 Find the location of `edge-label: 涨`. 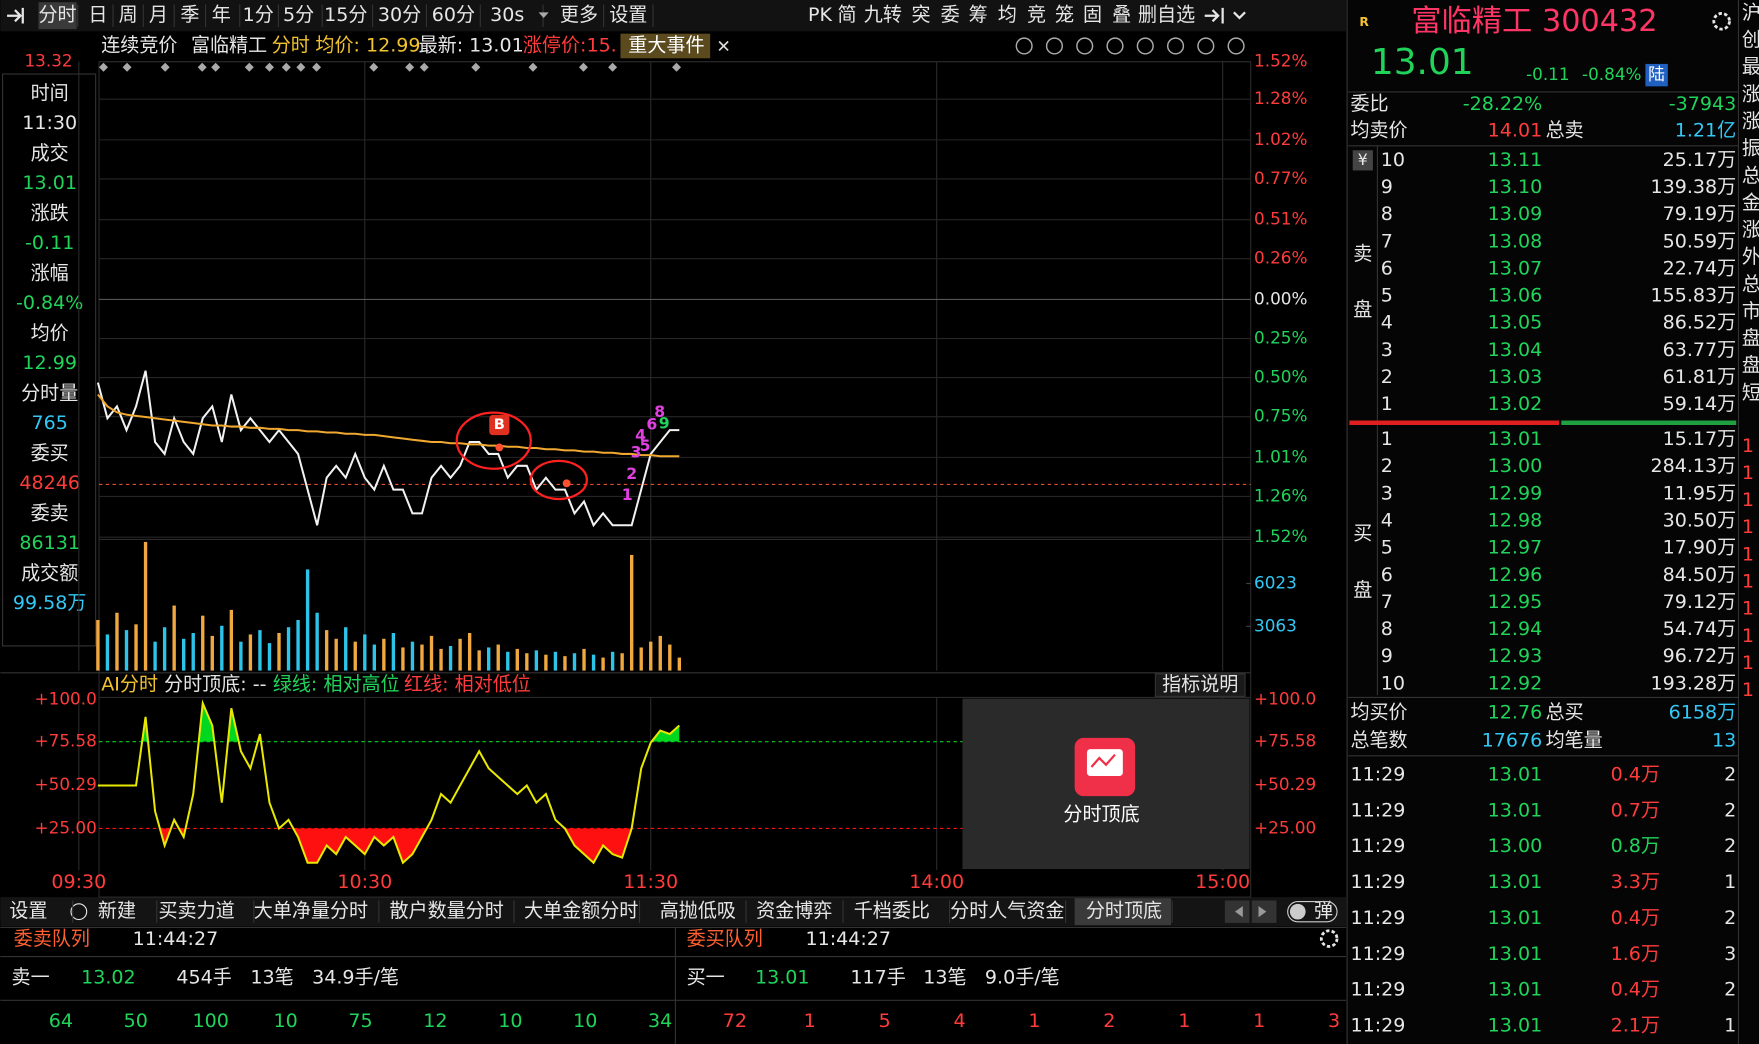

edge-label: 涨 is located at coordinates (1750, 94).